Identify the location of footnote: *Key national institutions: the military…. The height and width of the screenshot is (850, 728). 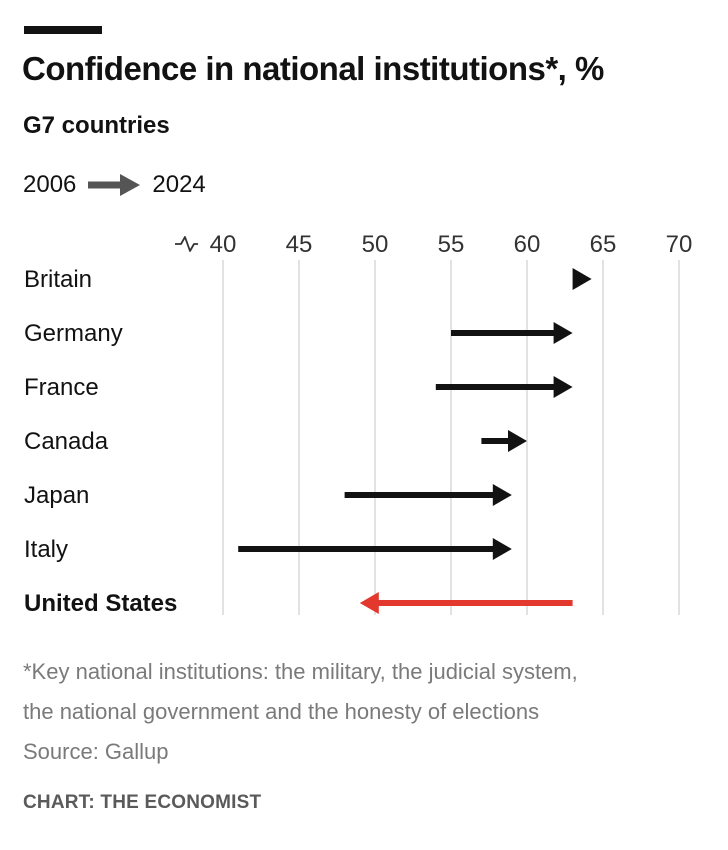
(368, 712).